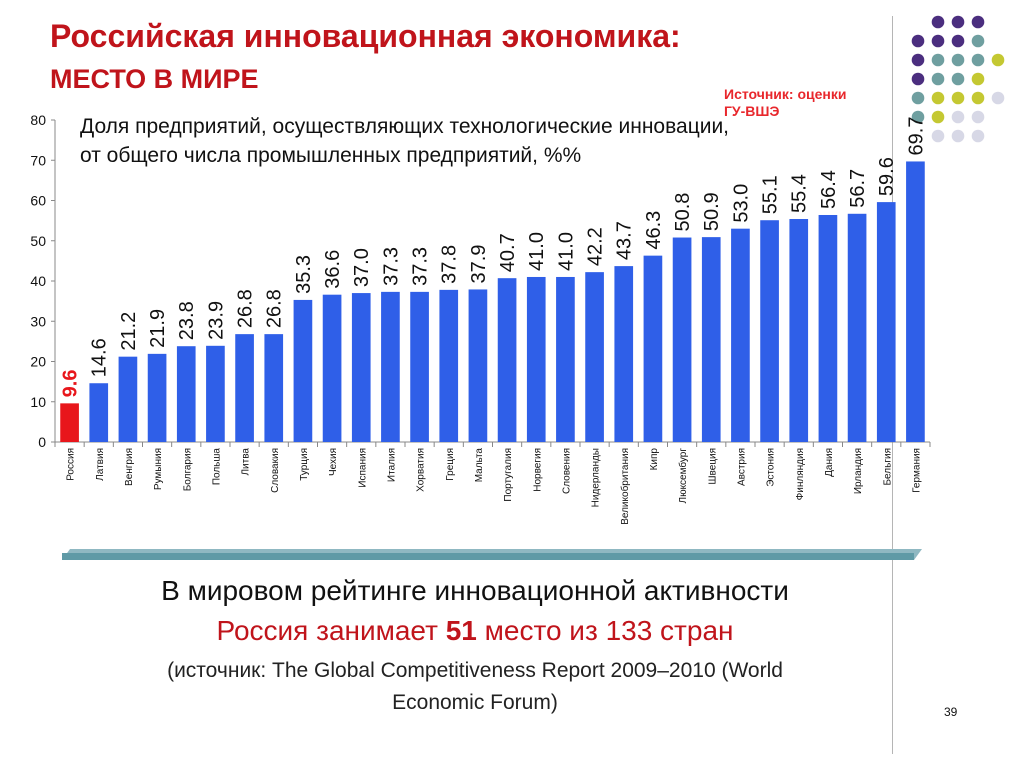 The width and height of the screenshot is (1024, 768). I want to click on value-label: 50.8, so click(683, 212).